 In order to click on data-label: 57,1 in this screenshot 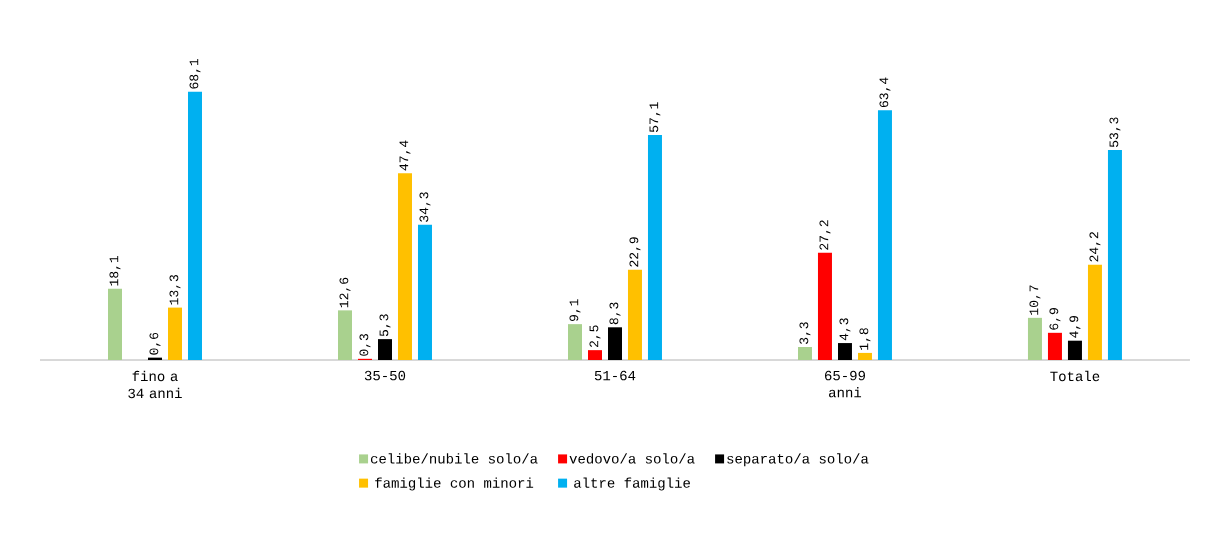, I will do `click(655, 117)`.